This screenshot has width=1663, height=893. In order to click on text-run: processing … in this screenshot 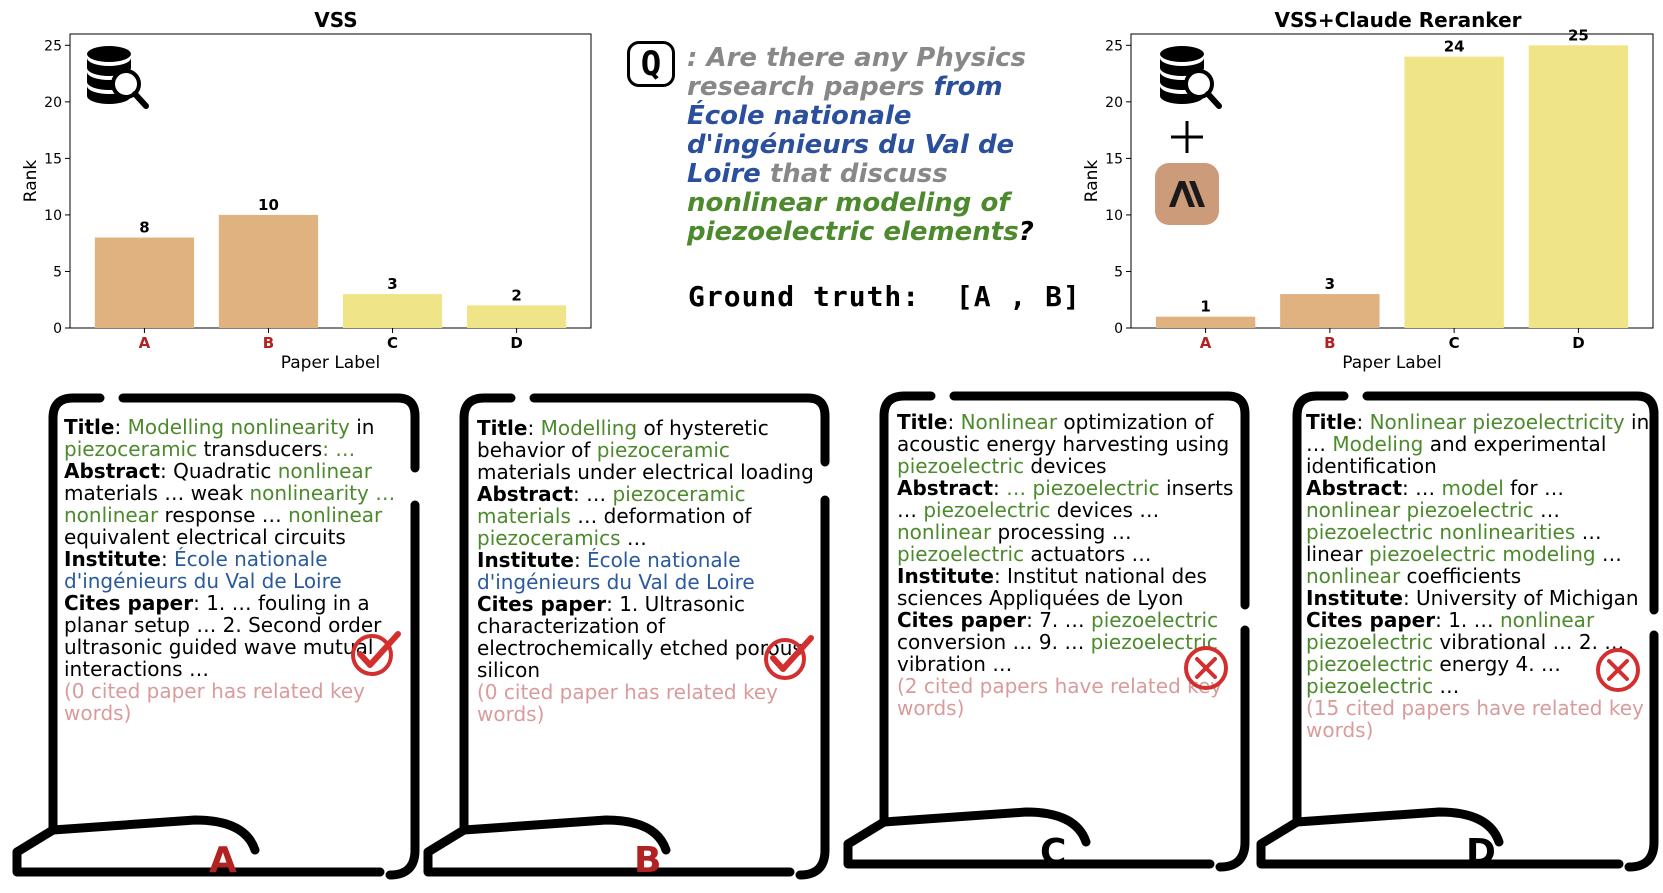, I will do `click(1061, 532)`.